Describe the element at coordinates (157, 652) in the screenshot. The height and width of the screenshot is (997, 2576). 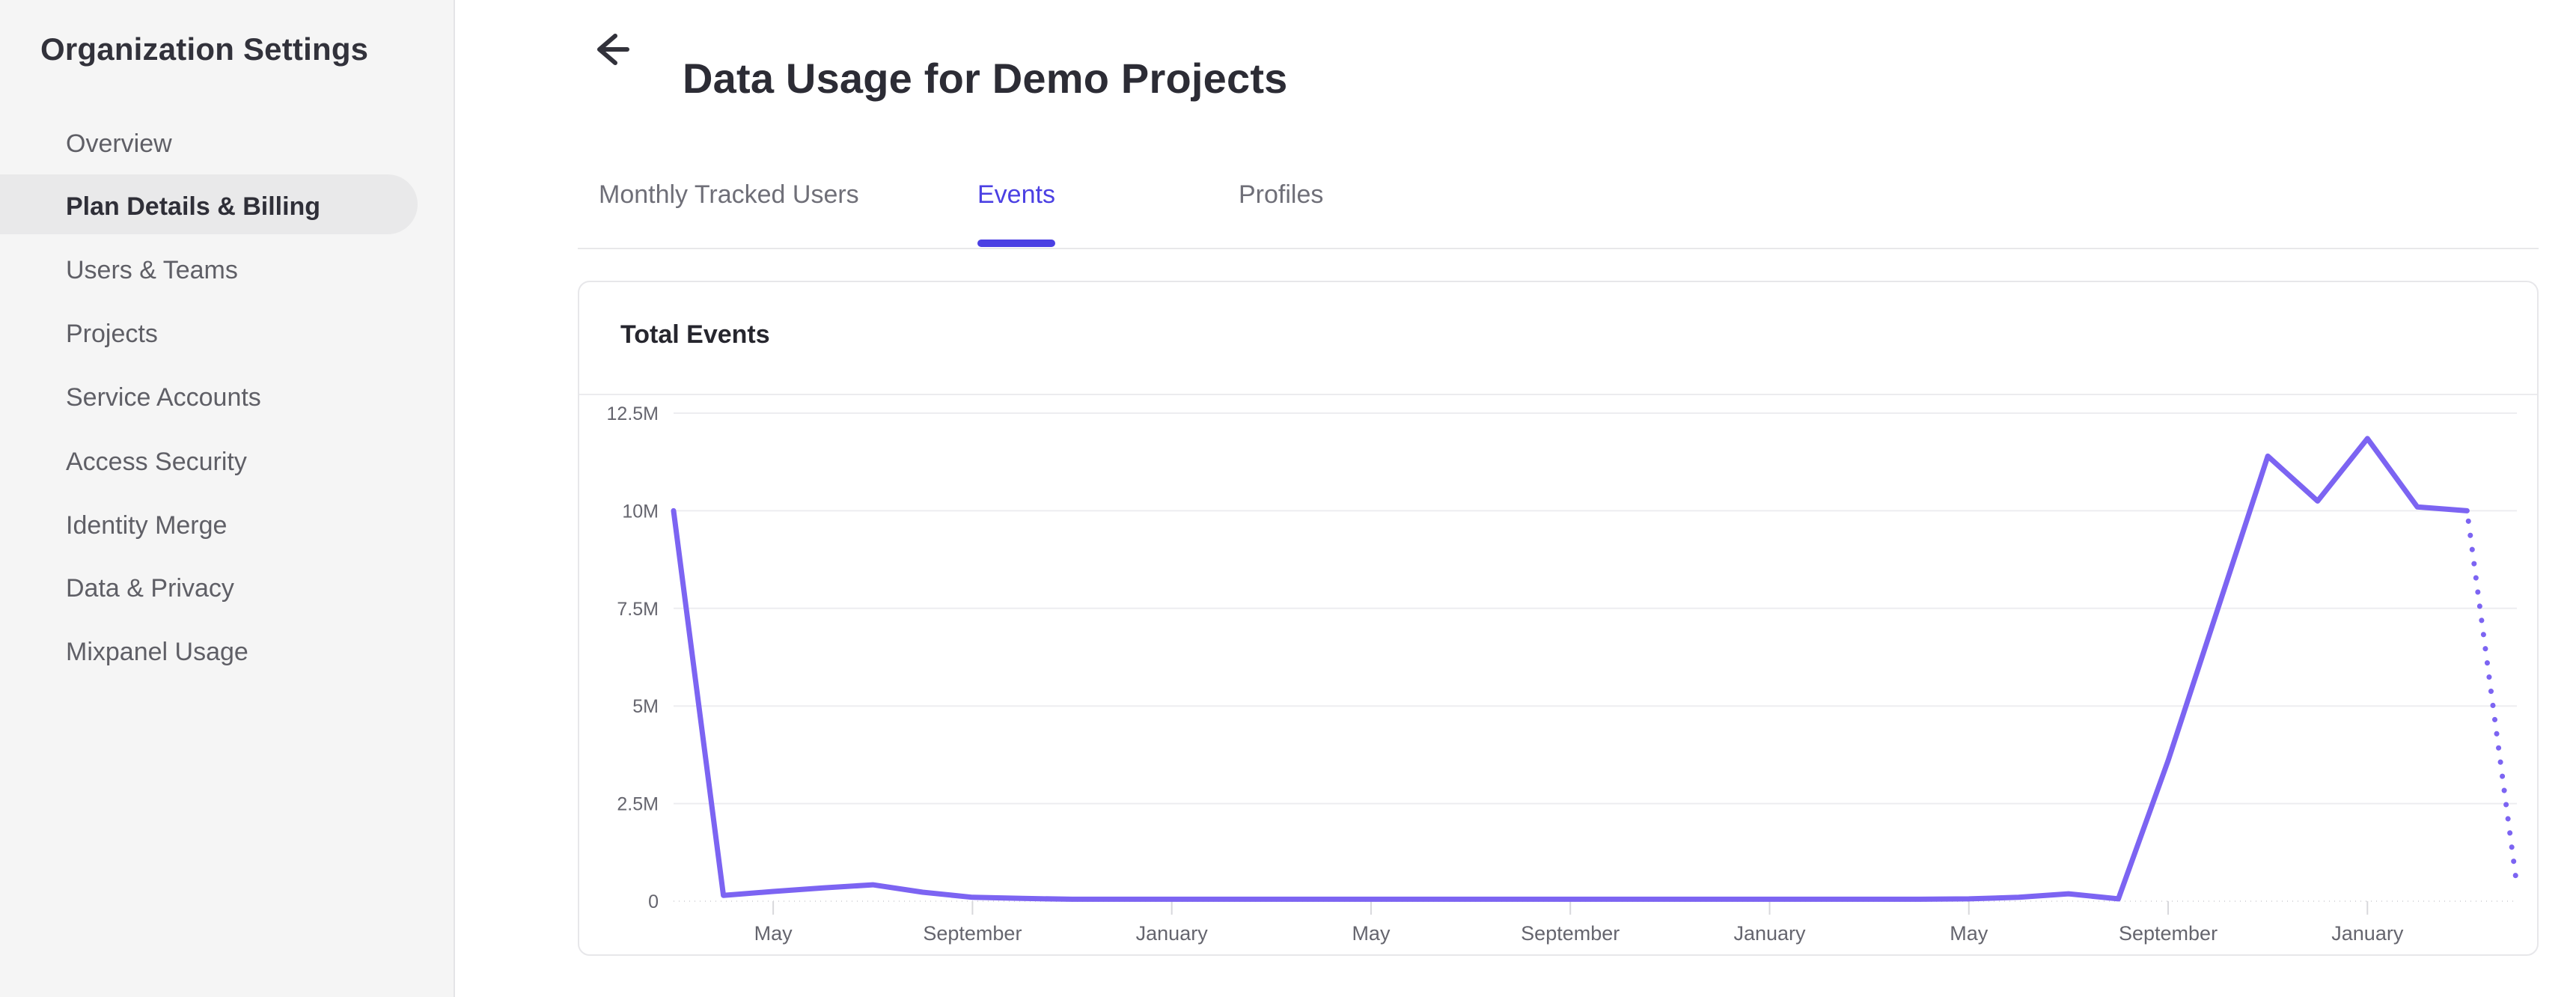
I see `sidebar-item-mixpanel-usage: Mixpanel Usage` at that location.